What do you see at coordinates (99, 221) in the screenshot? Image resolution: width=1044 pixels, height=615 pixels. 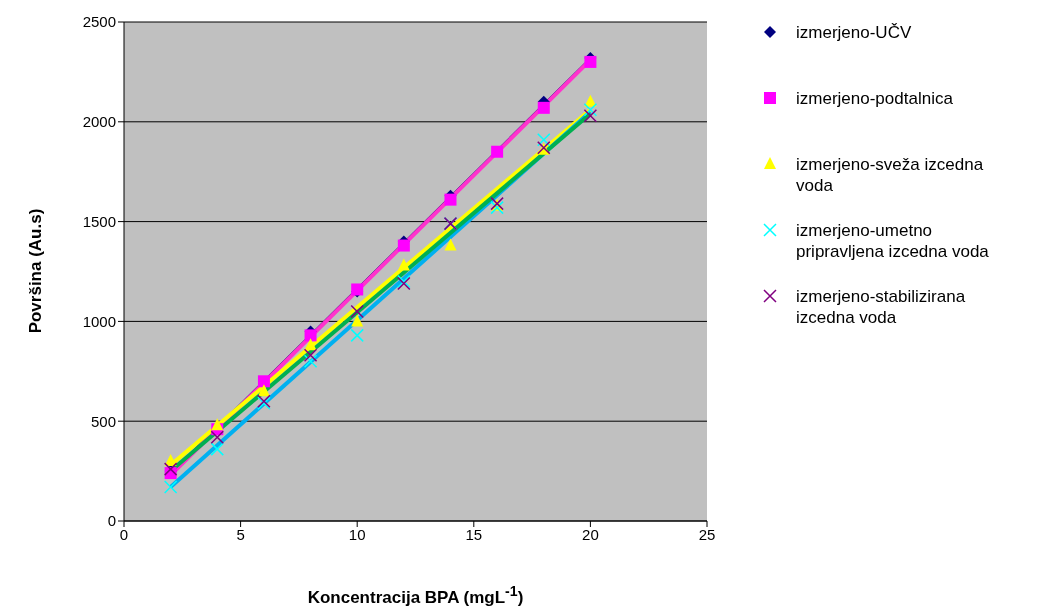 I see `y-tick-label: 1500` at bounding box center [99, 221].